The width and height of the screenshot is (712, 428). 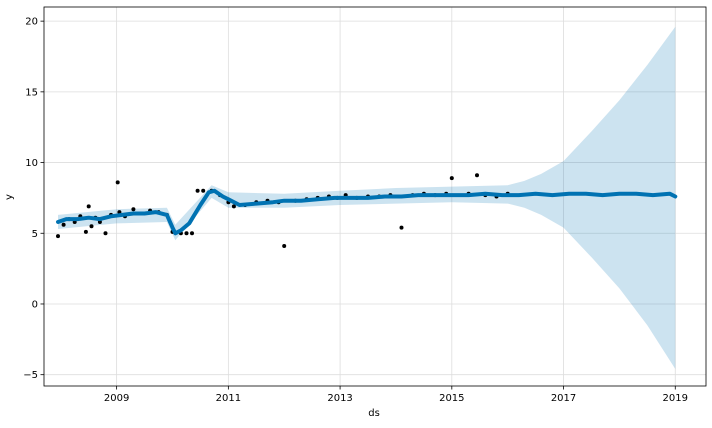 I want to click on y-tick-label: 0, so click(x=35, y=304).